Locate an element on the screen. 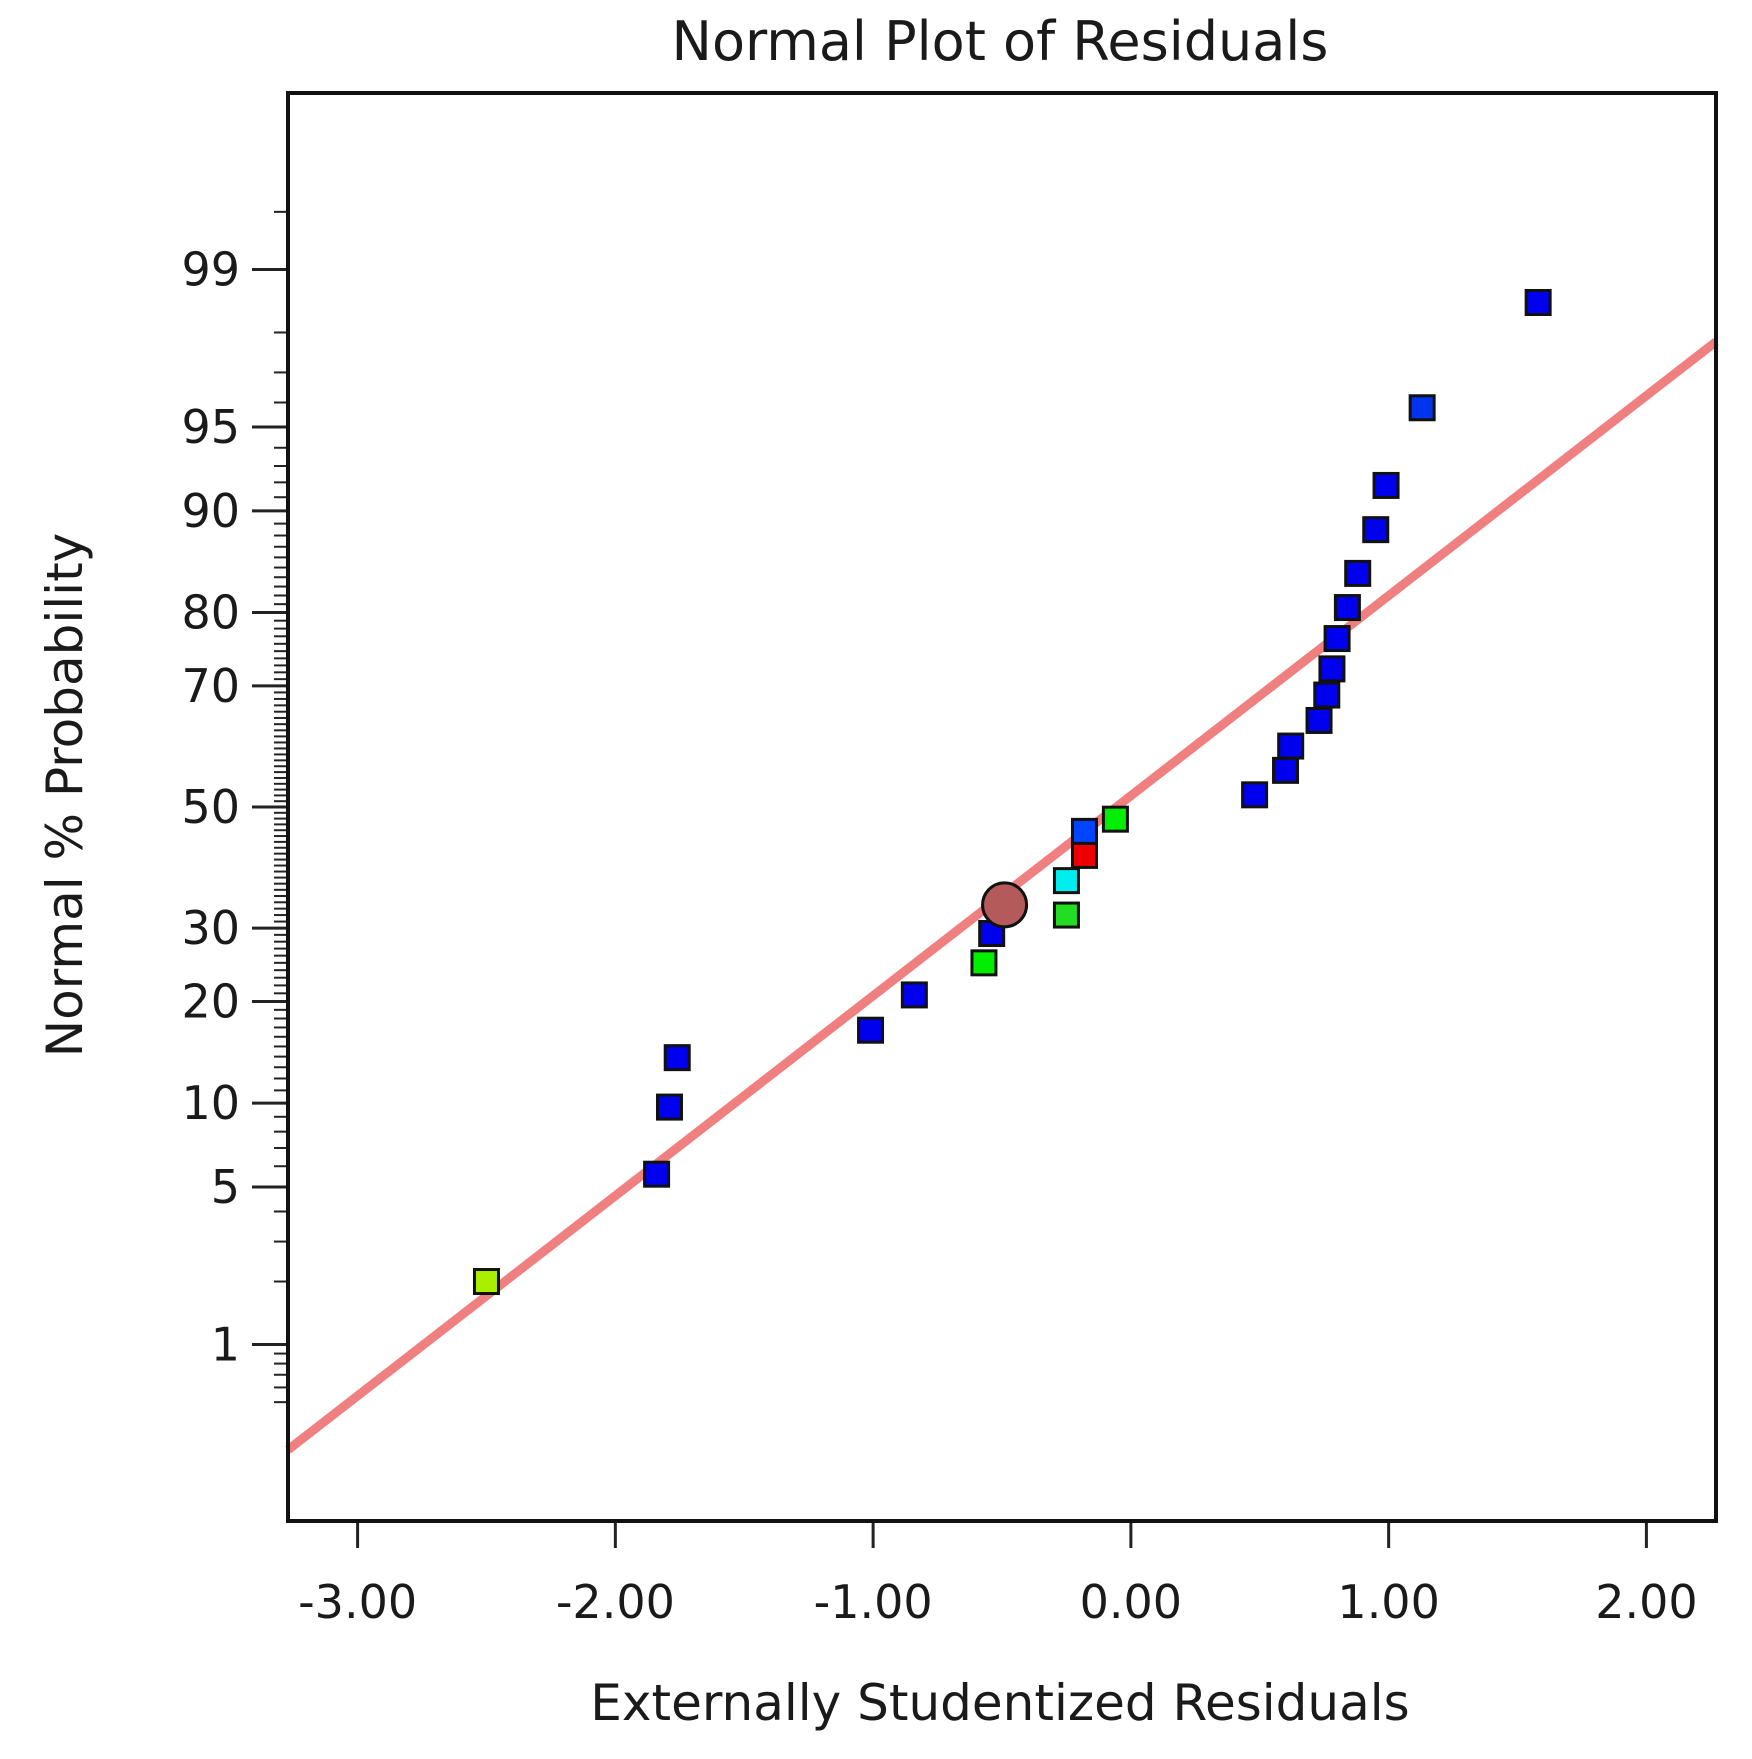  x-tick-label: -2.00 is located at coordinates (615, 1602).